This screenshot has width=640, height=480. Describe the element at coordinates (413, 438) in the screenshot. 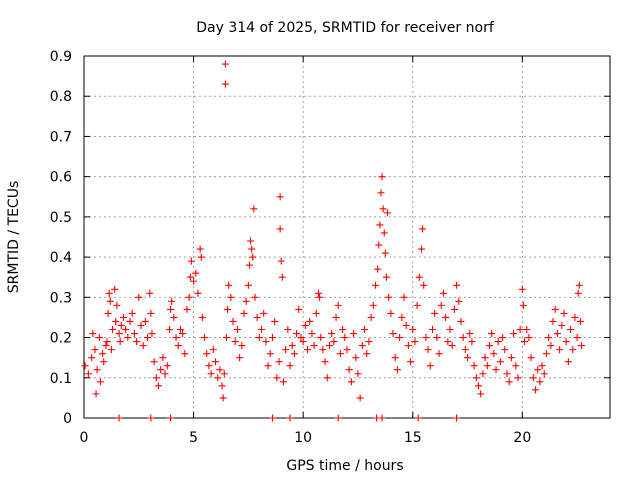

I see `x-tick-label: 15` at that location.